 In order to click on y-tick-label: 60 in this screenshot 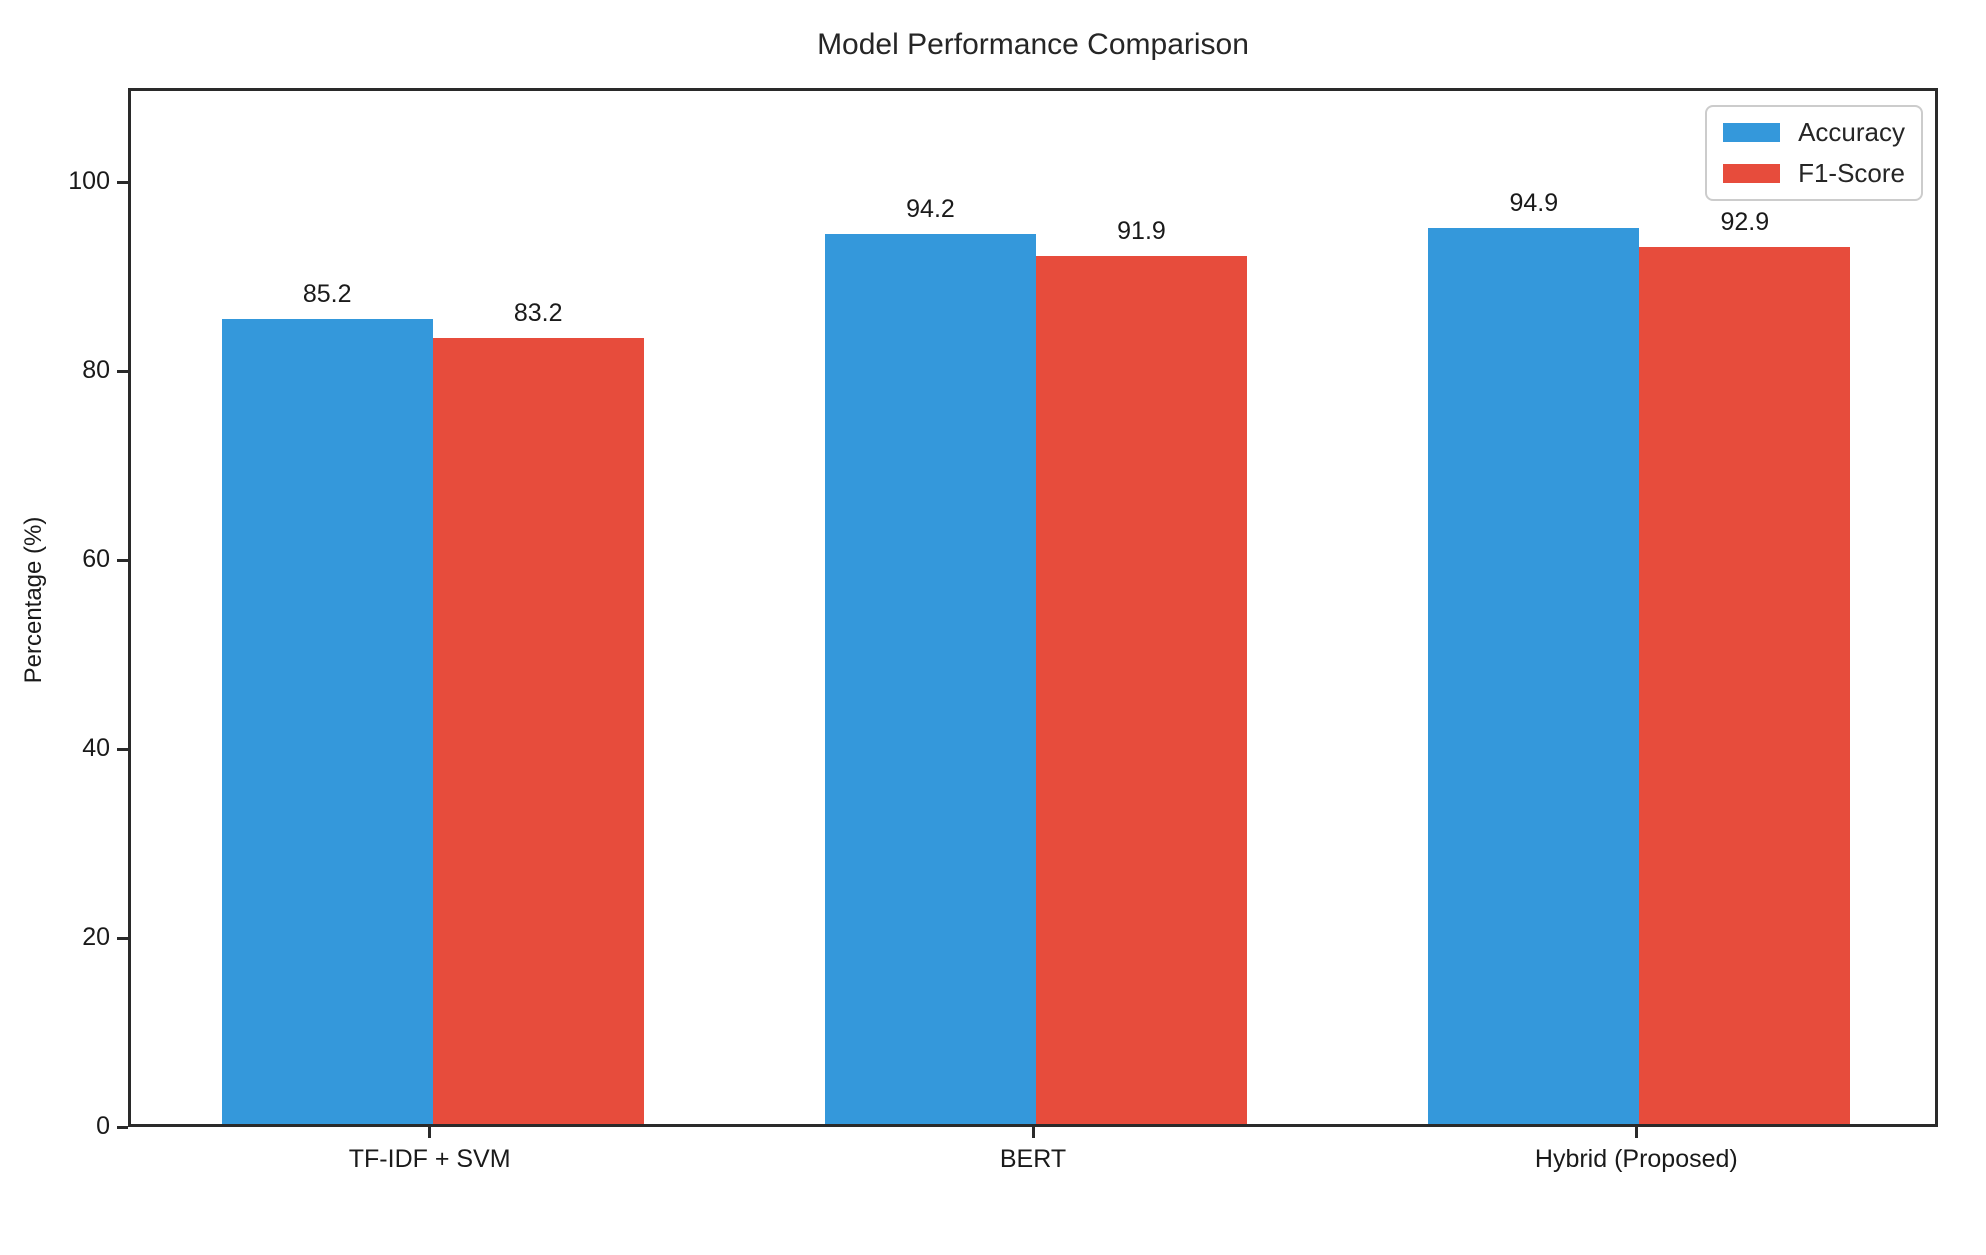, I will do `click(96, 559)`.